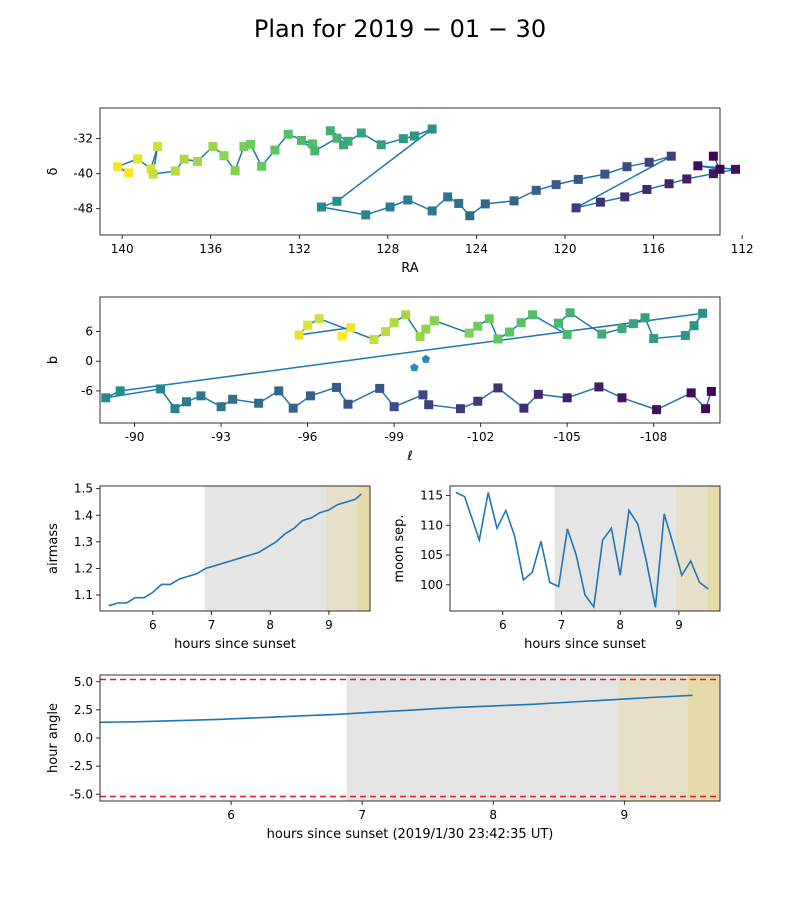 The image size is (800, 900). Describe the element at coordinates (122, 249) in the screenshot. I see `x-tick-label: 140` at that location.